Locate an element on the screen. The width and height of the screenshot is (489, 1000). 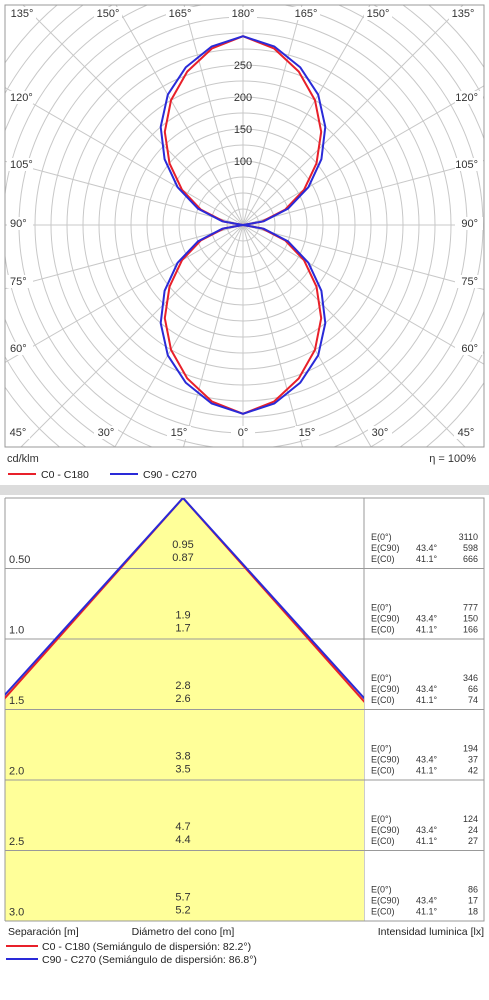
angle-label-bottom: 15° is located at coordinates (179, 433).